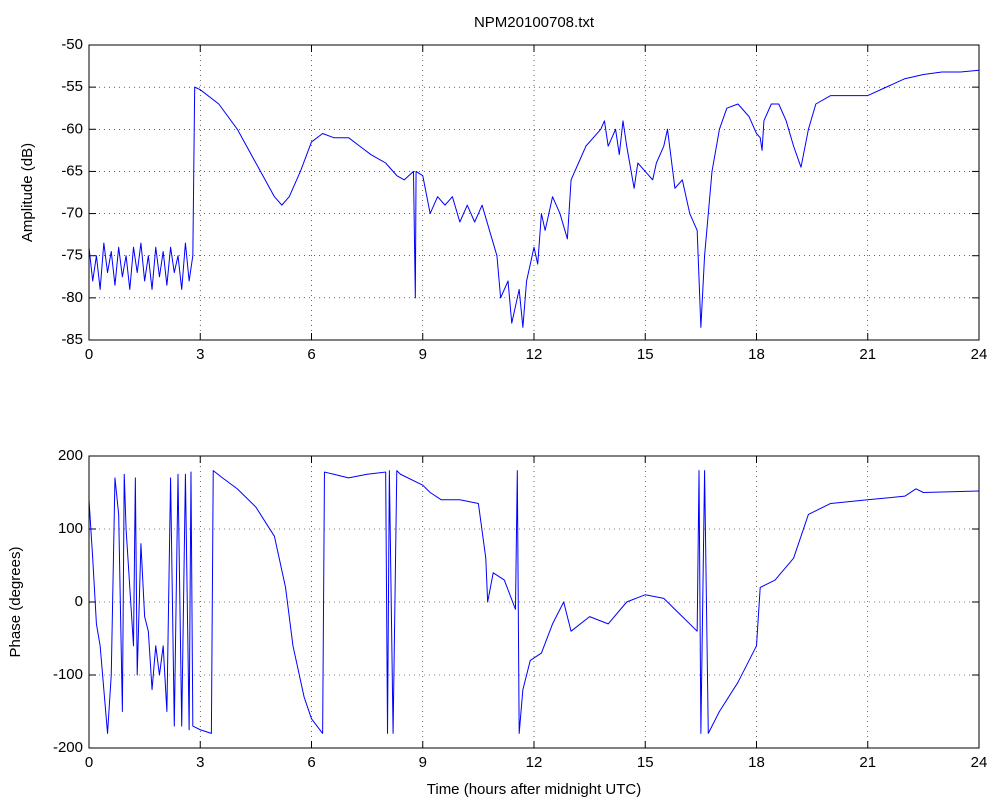  Describe the element at coordinates (72, 86) in the screenshot. I see `y-tick-label: -55` at that location.